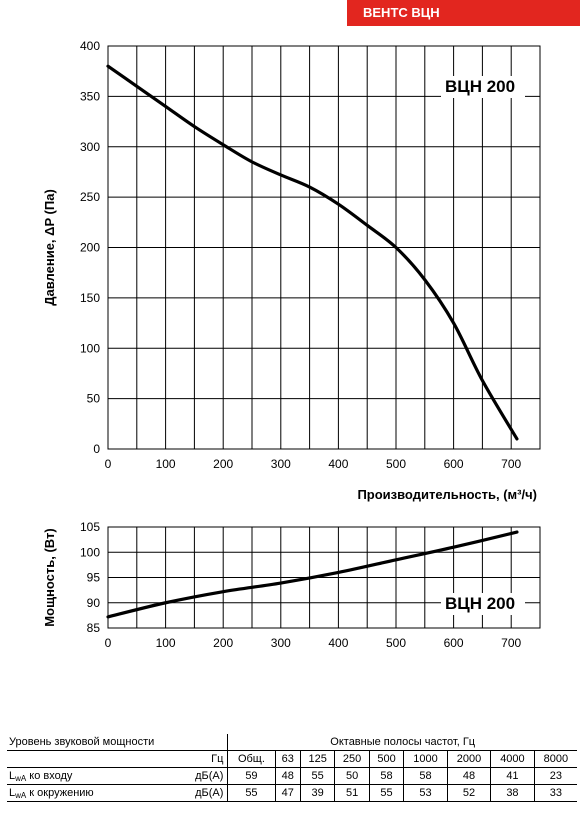  What do you see at coordinates (463, 13) in the screenshot?
I see `brand-banner: ВЕНТС ВЦН` at bounding box center [463, 13].